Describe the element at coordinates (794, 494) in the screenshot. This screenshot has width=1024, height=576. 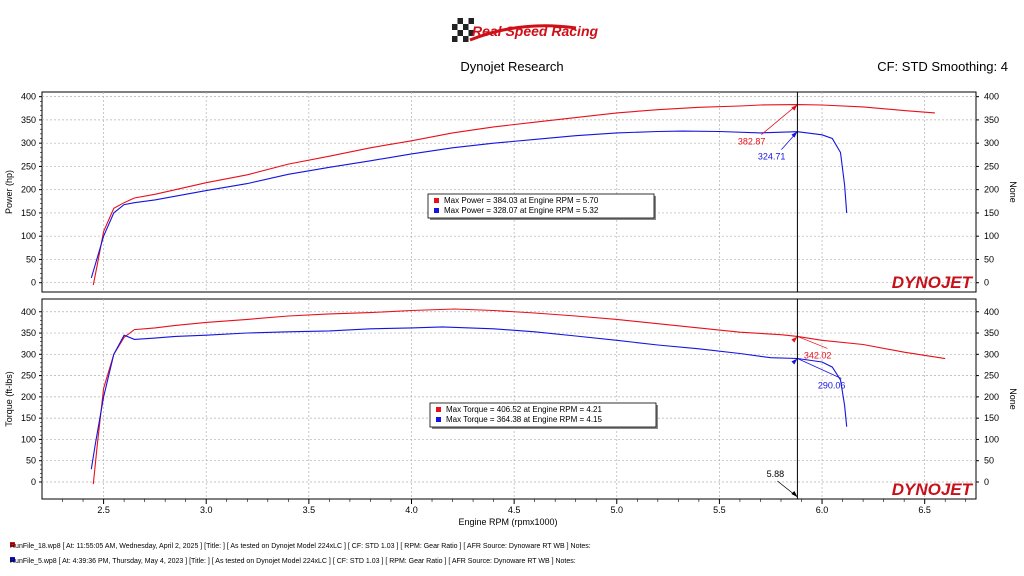
I see `cursor-arrow` at that location.